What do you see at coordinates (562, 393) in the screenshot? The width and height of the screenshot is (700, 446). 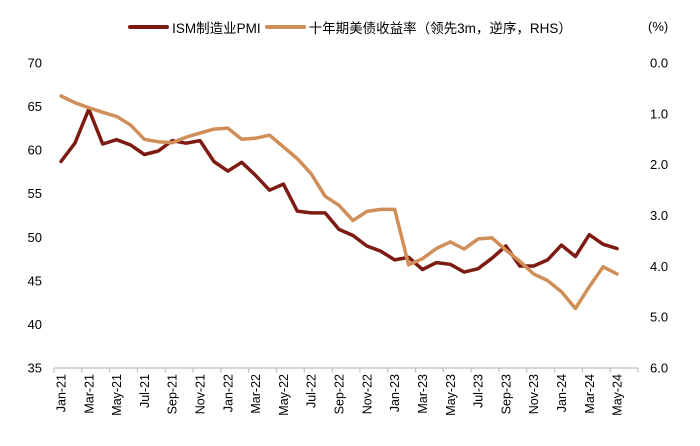 I see `x-tick-label: Jan-24` at bounding box center [562, 393].